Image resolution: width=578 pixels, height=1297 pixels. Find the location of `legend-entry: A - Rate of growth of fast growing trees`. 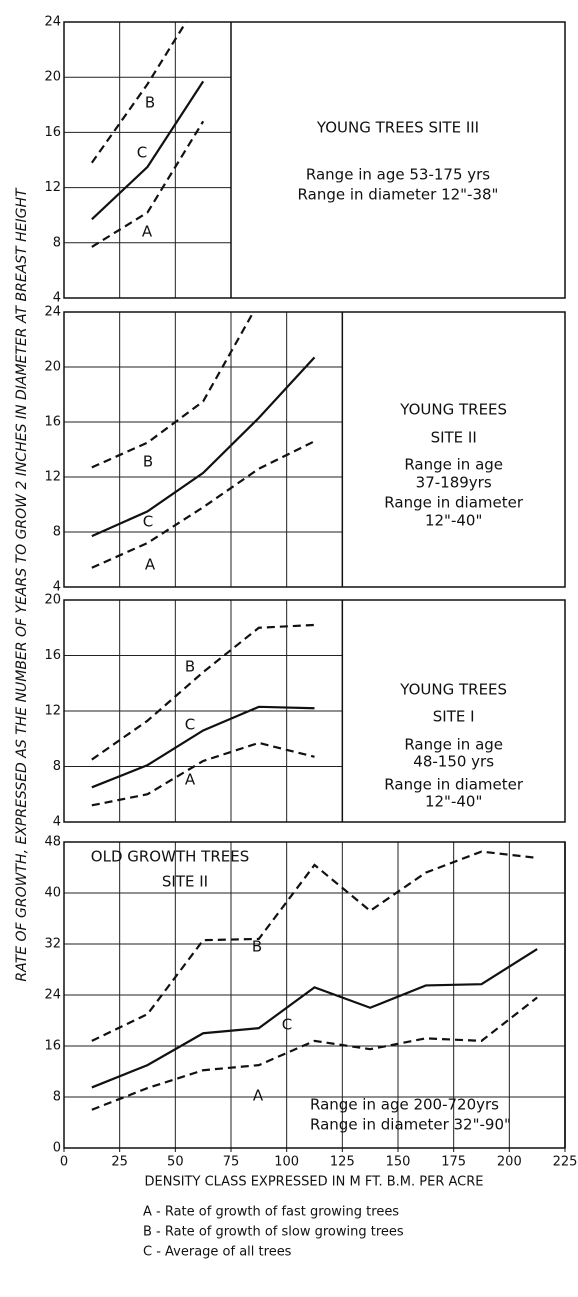

legend-entry: A - Rate of growth of fast growing trees is located at coordinates (271, 1212).